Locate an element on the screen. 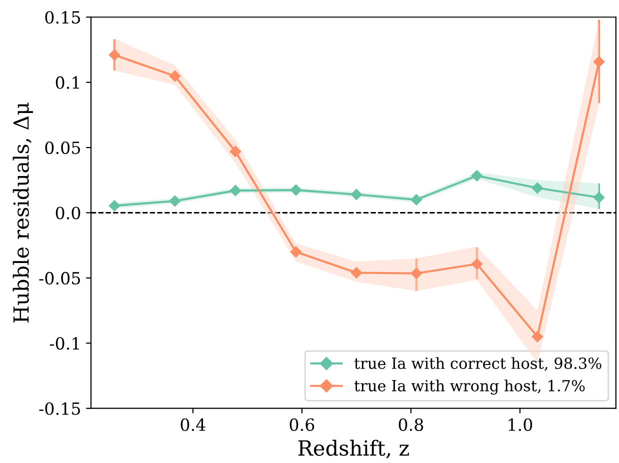  y-tick-label: 0.15 is located at coordinates (62, 17).